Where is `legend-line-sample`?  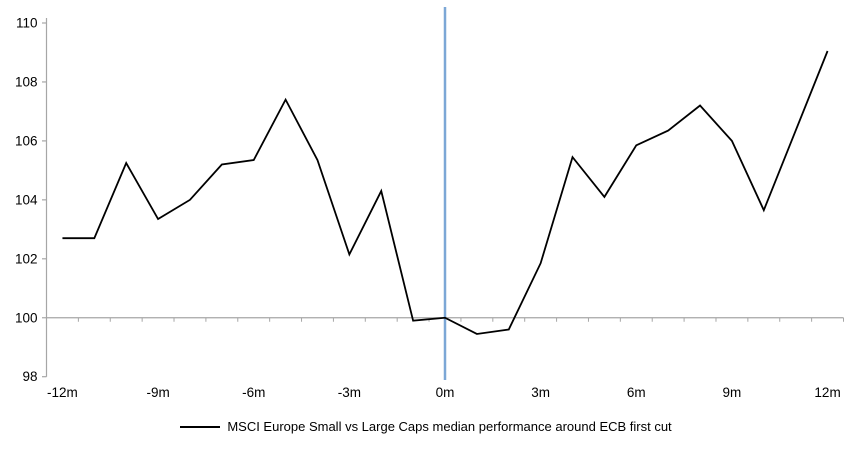 legend-line-sample is located at coordinates (200, 426).